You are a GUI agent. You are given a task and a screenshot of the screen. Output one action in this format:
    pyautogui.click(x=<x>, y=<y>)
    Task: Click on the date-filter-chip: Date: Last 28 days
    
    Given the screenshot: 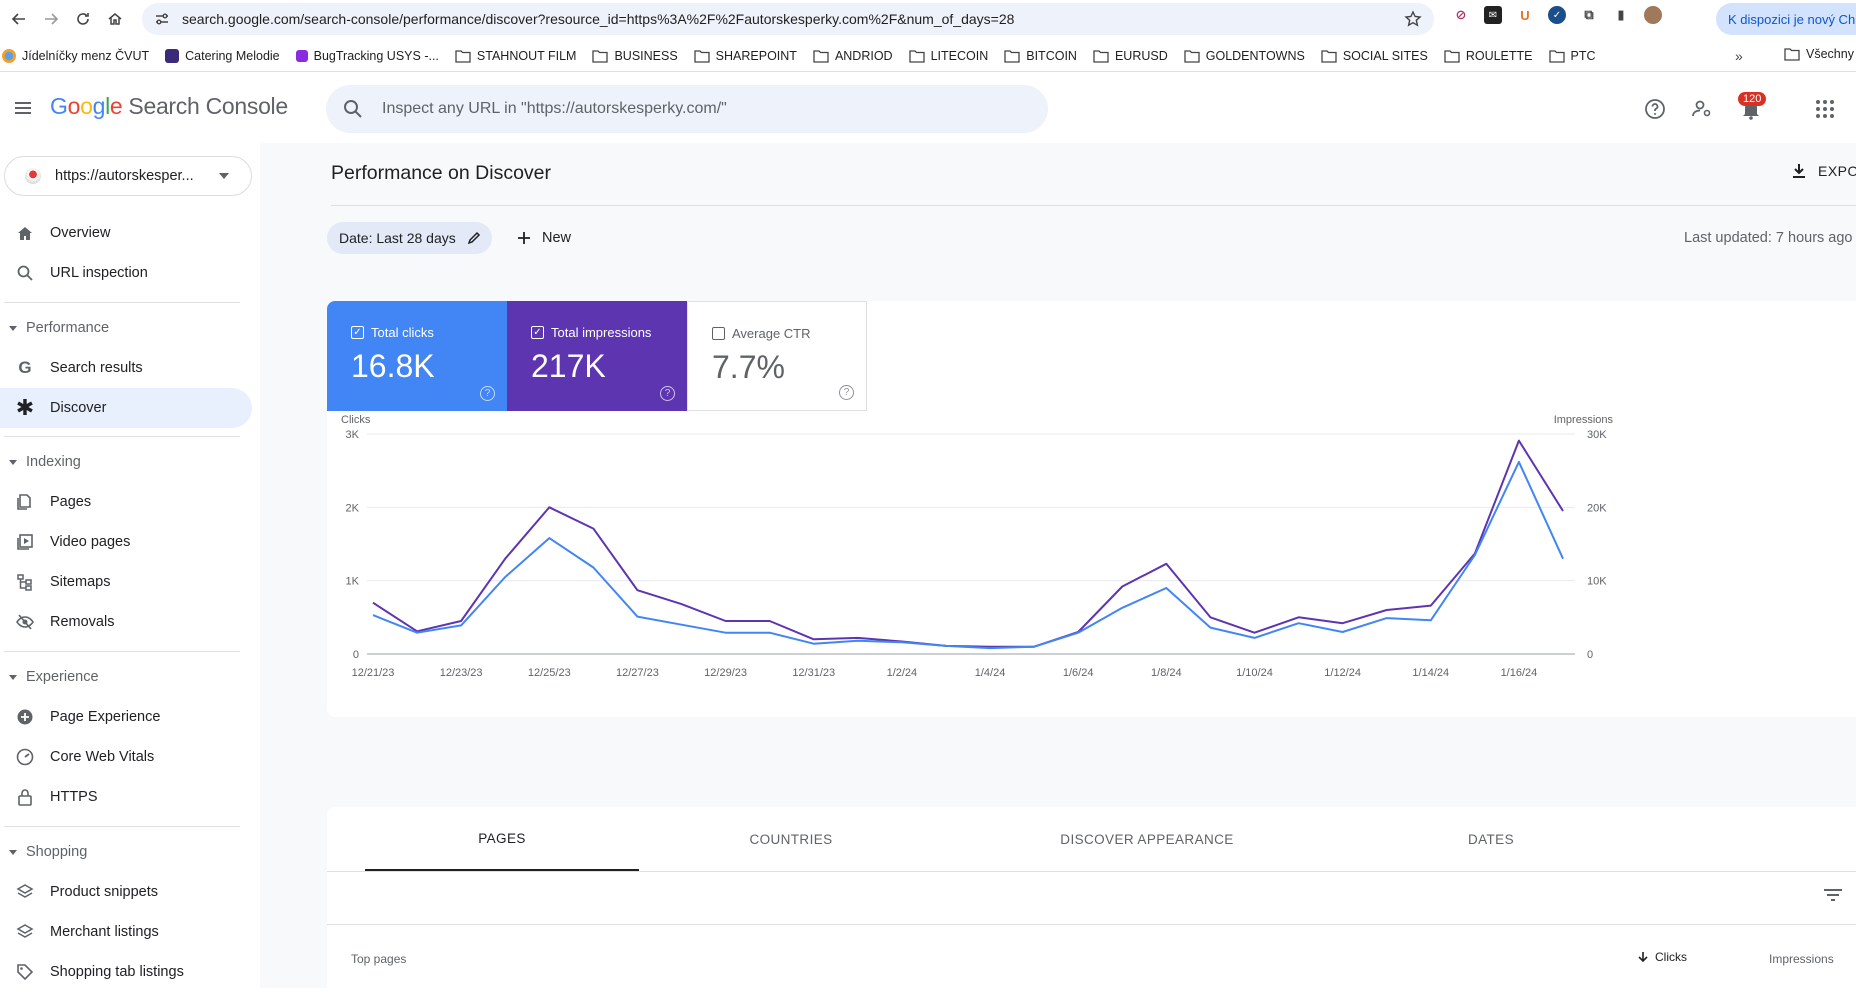 What is the action you would take?
    pyautogui.click(x=409, y=238)
    